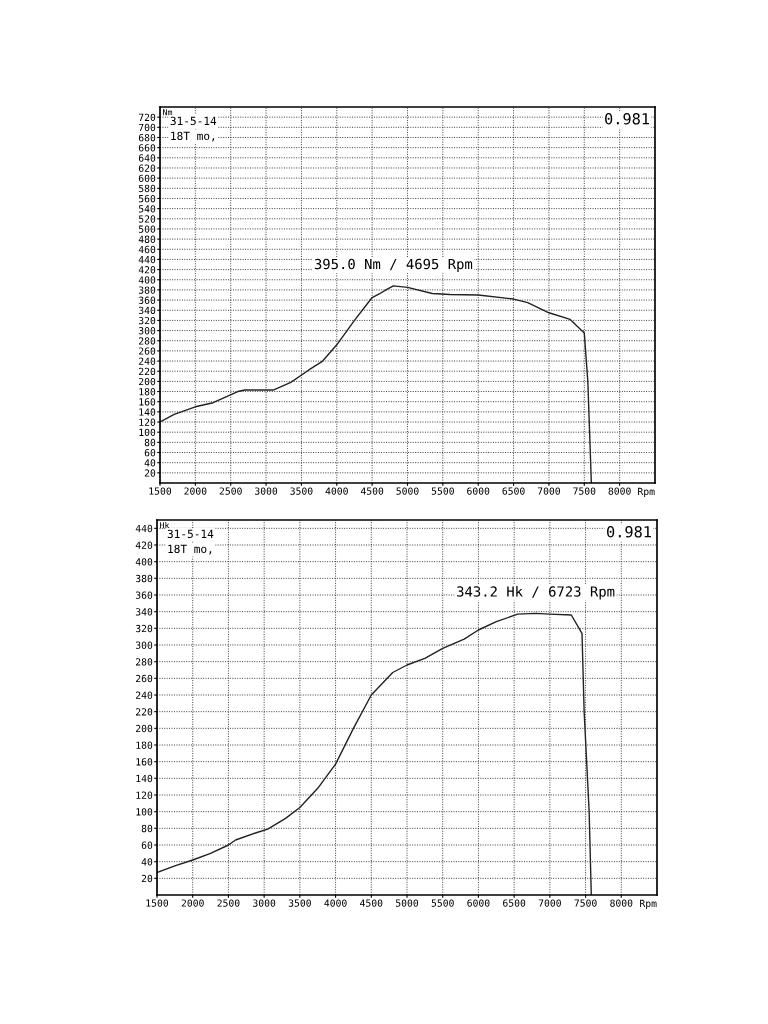 The width and height of the screenshot is (768, 1024). Describe the element at coordinates (393, 265) in the screenshot. I see `annotation: 395.0 Nm / 4695 Rpm` at that location.